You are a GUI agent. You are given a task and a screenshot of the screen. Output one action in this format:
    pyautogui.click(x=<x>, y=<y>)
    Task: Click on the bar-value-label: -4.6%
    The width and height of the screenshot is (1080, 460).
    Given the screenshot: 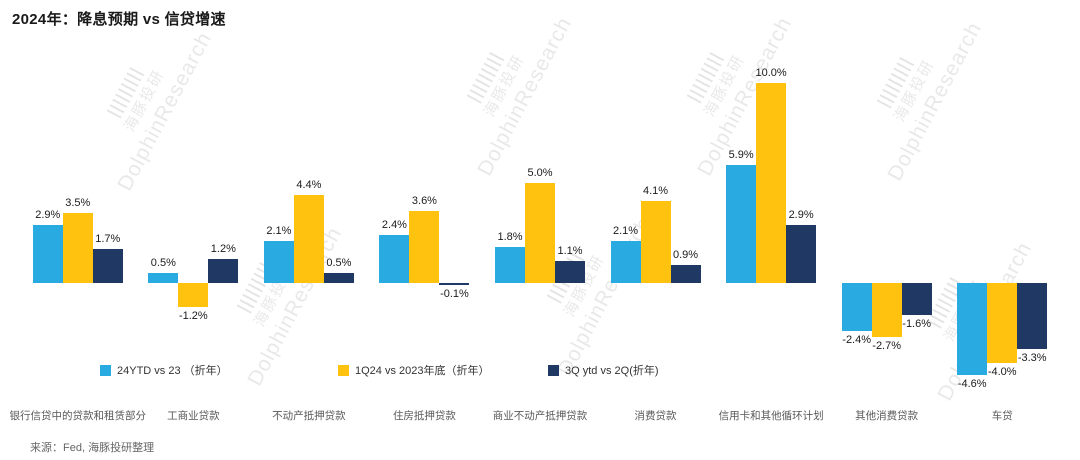 What is the action you would take?
    pyautogui.click(x=972, y=384)
    